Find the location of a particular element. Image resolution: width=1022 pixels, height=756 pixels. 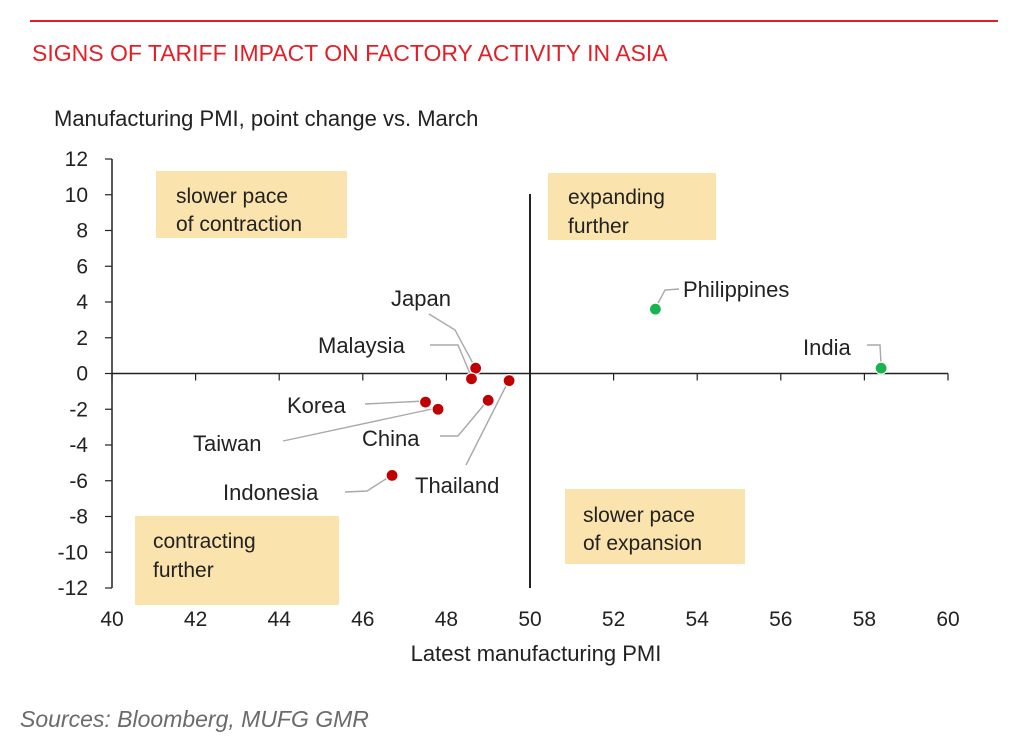

x-tick-label: 44 is located at coordinates (280, 619).